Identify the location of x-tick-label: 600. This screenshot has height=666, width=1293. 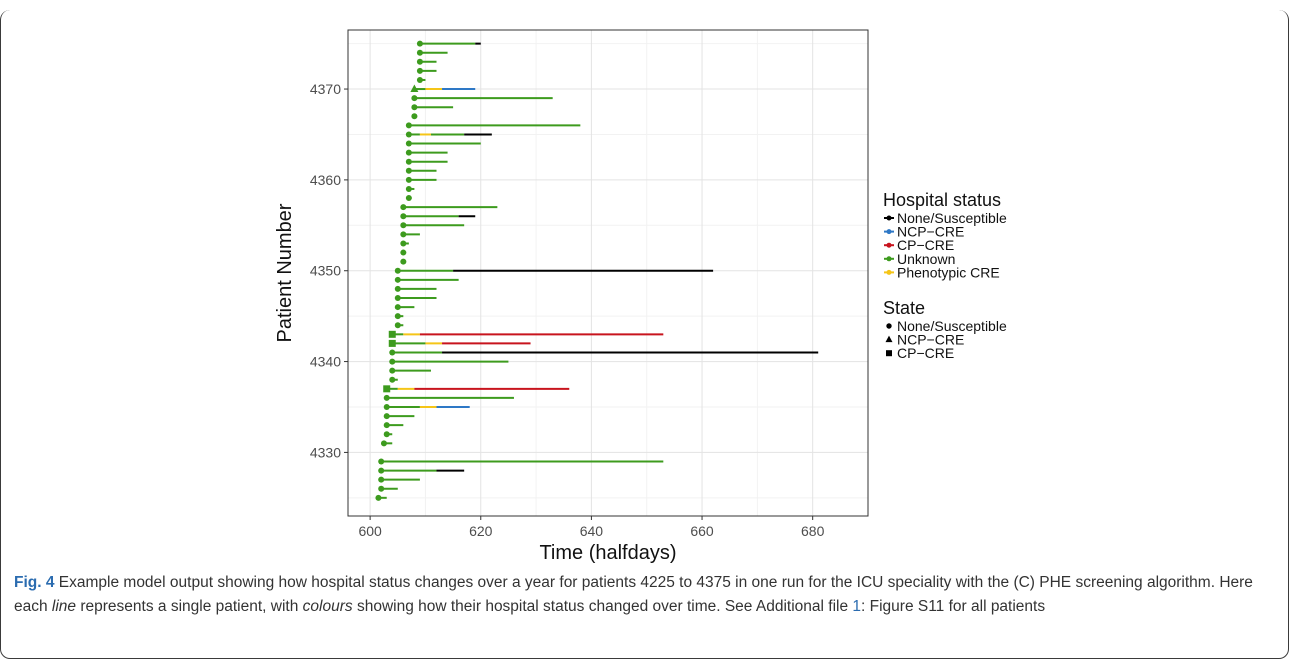
(370, 531).